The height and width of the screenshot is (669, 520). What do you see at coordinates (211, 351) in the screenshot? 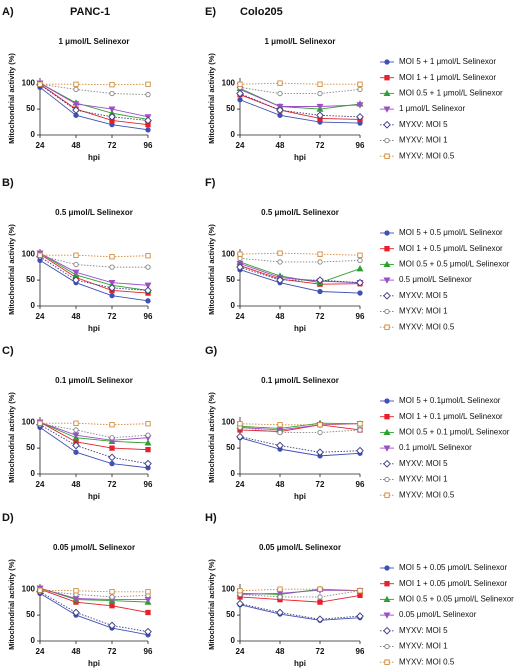
I see `panel-label: G)` at bounding box center [211, 351].